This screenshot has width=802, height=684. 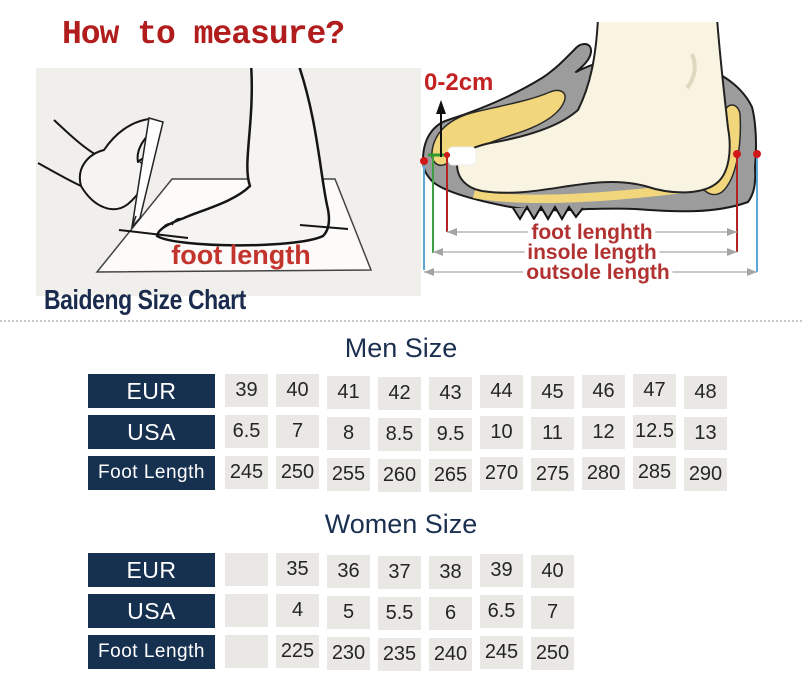 What do you see at coordinates (450, 654) in the screenshot?
I see `size-cell: 240` at bounding box center [450, 654].